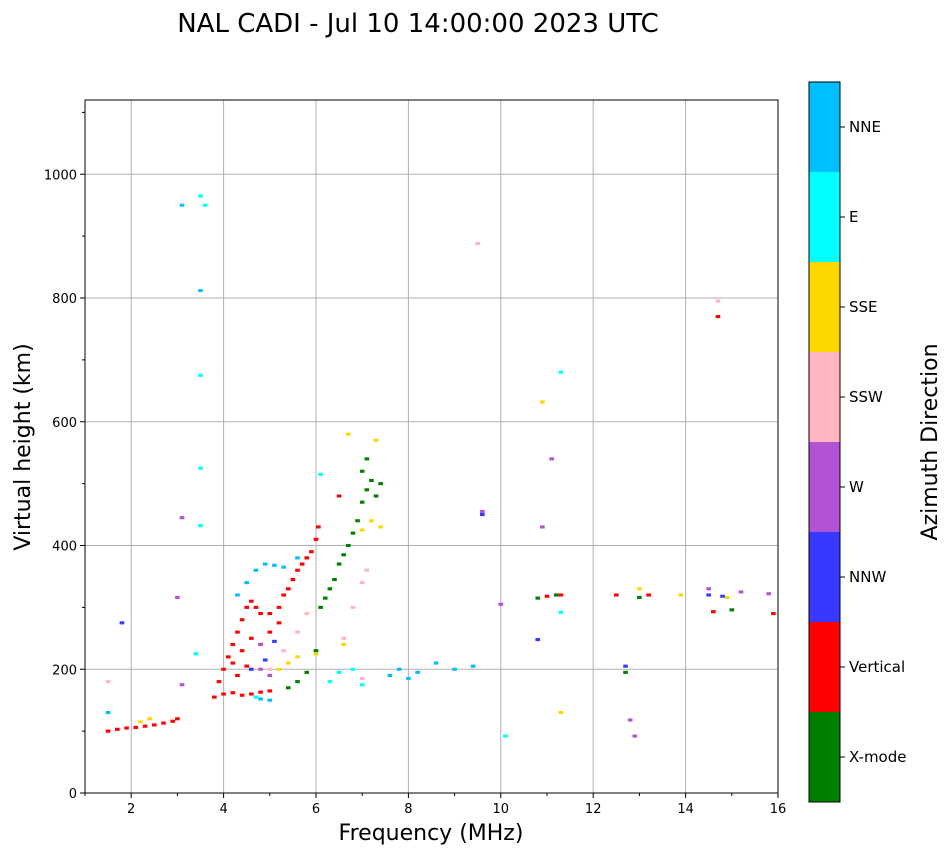 The height and width of the screenshot is (856, 951). Describe the element at coordinates (685, 809) in the screenshot. I see `x-tick-label: 14` at that location.